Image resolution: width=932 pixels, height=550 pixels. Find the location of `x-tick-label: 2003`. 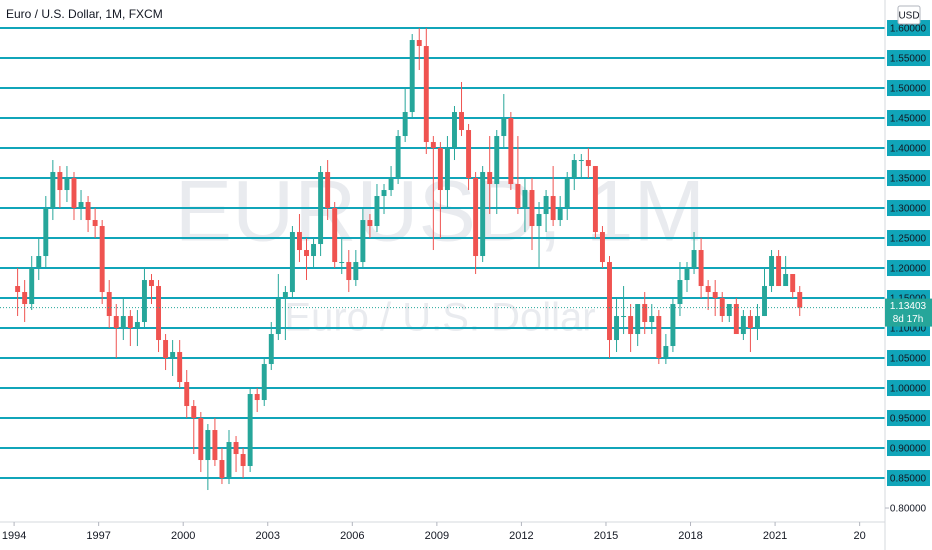

x-tick-label: 2003 is located at coordinates (268, 536).